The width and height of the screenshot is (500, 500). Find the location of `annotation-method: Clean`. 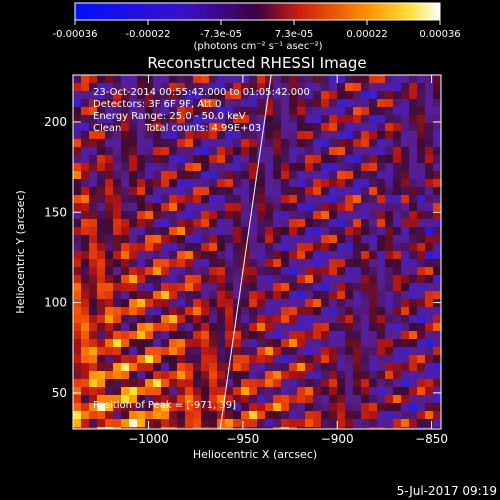

annotation-method: Clean is located at coordinates (107, 128).